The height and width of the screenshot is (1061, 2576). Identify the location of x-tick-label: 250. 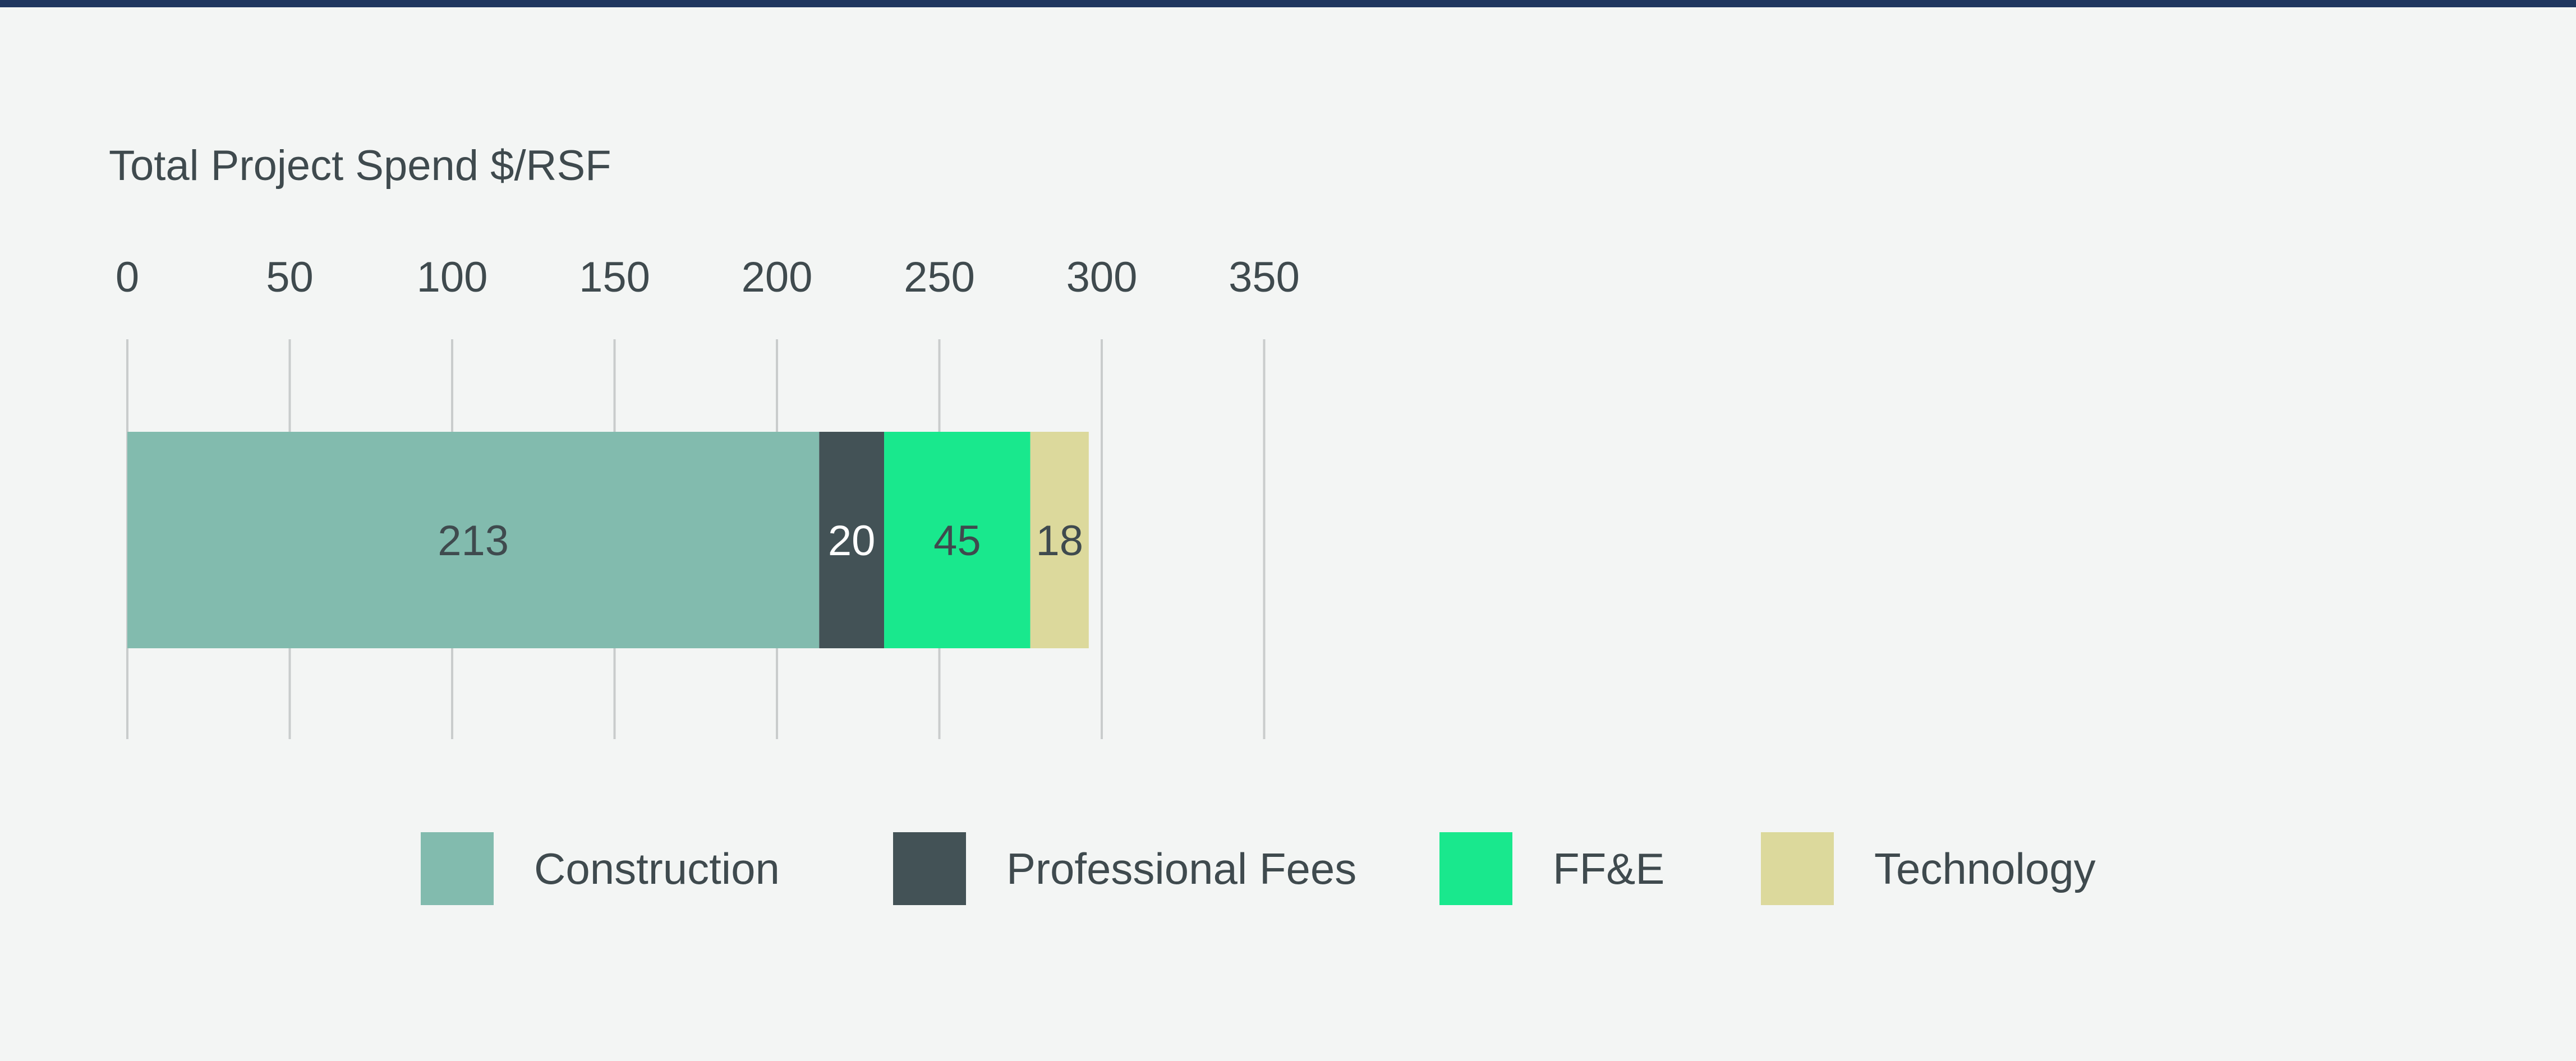
(939, 277).